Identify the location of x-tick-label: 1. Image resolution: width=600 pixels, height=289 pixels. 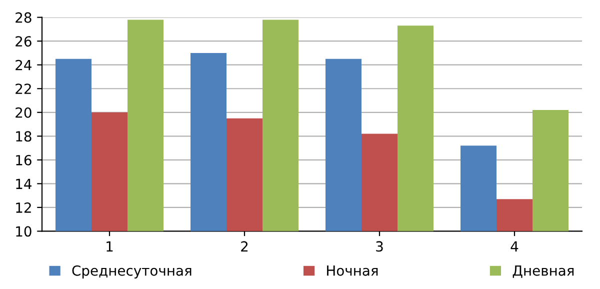
(109, 246).